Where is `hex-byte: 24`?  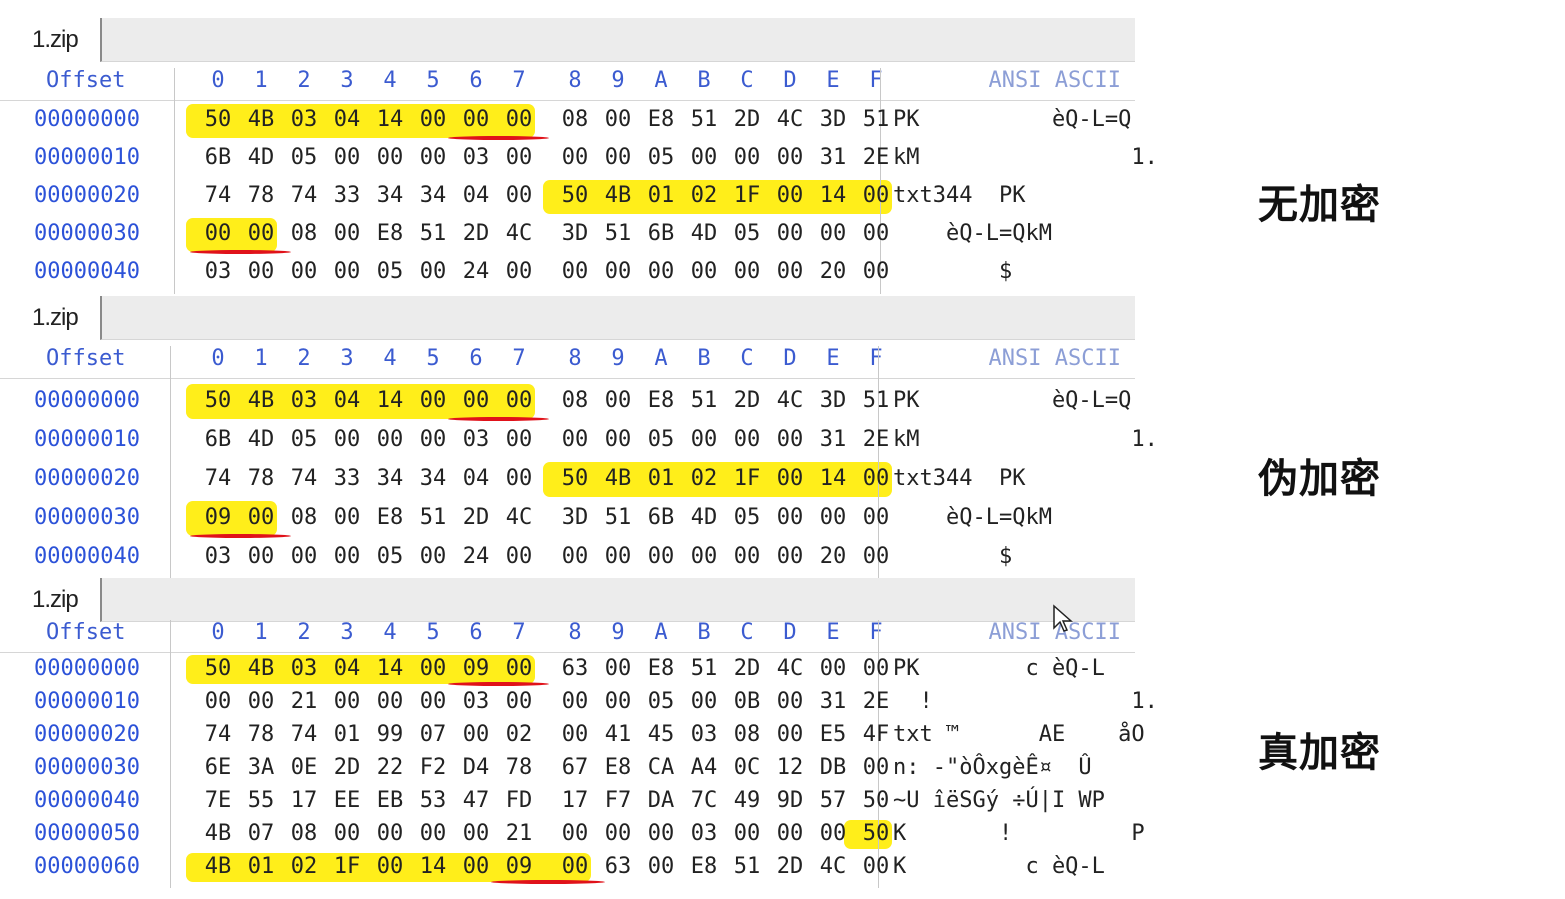
hex-byte: 24 is located at coordinates (476, 556).